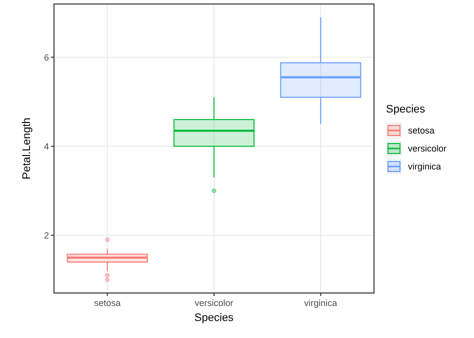  What do you see at coordinates (321, 303) in the screenshot?
I see `x-tick-label: virginica` at bounding box center [321, 303].